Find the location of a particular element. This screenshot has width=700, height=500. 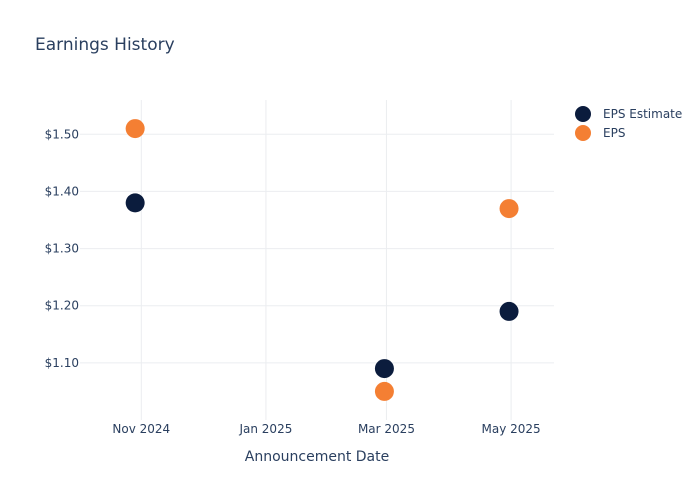

legend-label: EPS Estimate is located at coordinates (642, 114).